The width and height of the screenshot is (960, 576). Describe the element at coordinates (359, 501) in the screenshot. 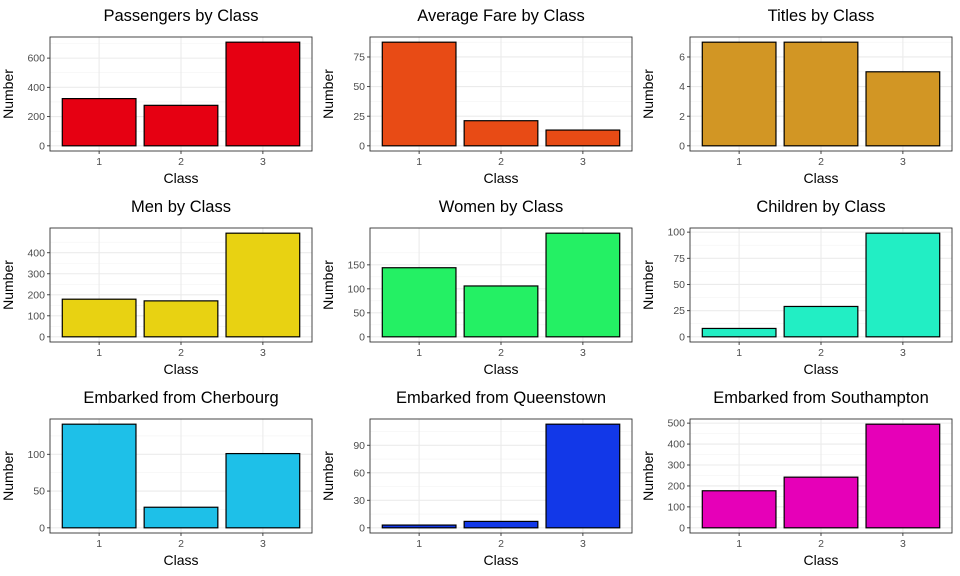

I see `y-tick-label: 30` at that location.